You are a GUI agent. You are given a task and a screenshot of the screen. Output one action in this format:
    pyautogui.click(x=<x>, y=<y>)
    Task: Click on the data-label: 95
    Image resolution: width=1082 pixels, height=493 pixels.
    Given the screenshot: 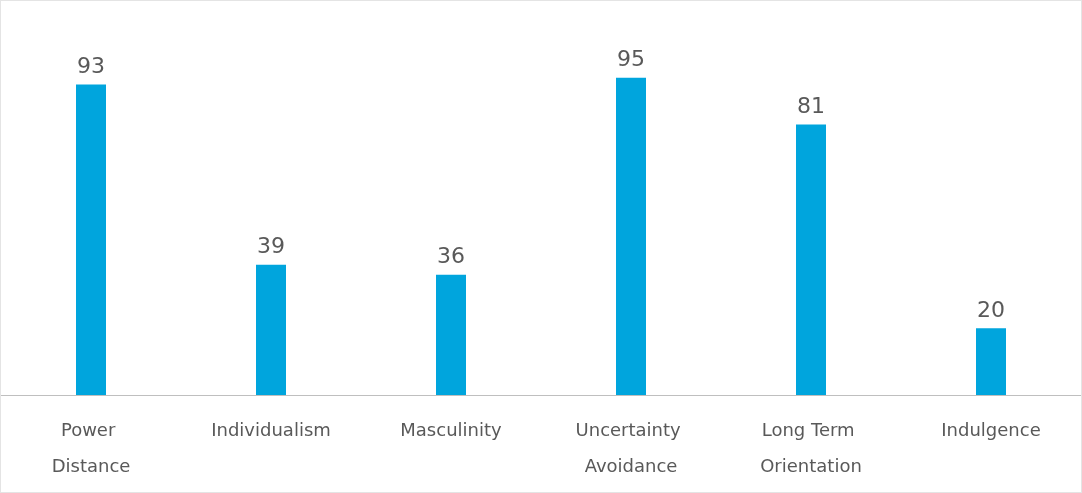 What is the action you would take?
    pyautogui.click(x=631, y=59)
    